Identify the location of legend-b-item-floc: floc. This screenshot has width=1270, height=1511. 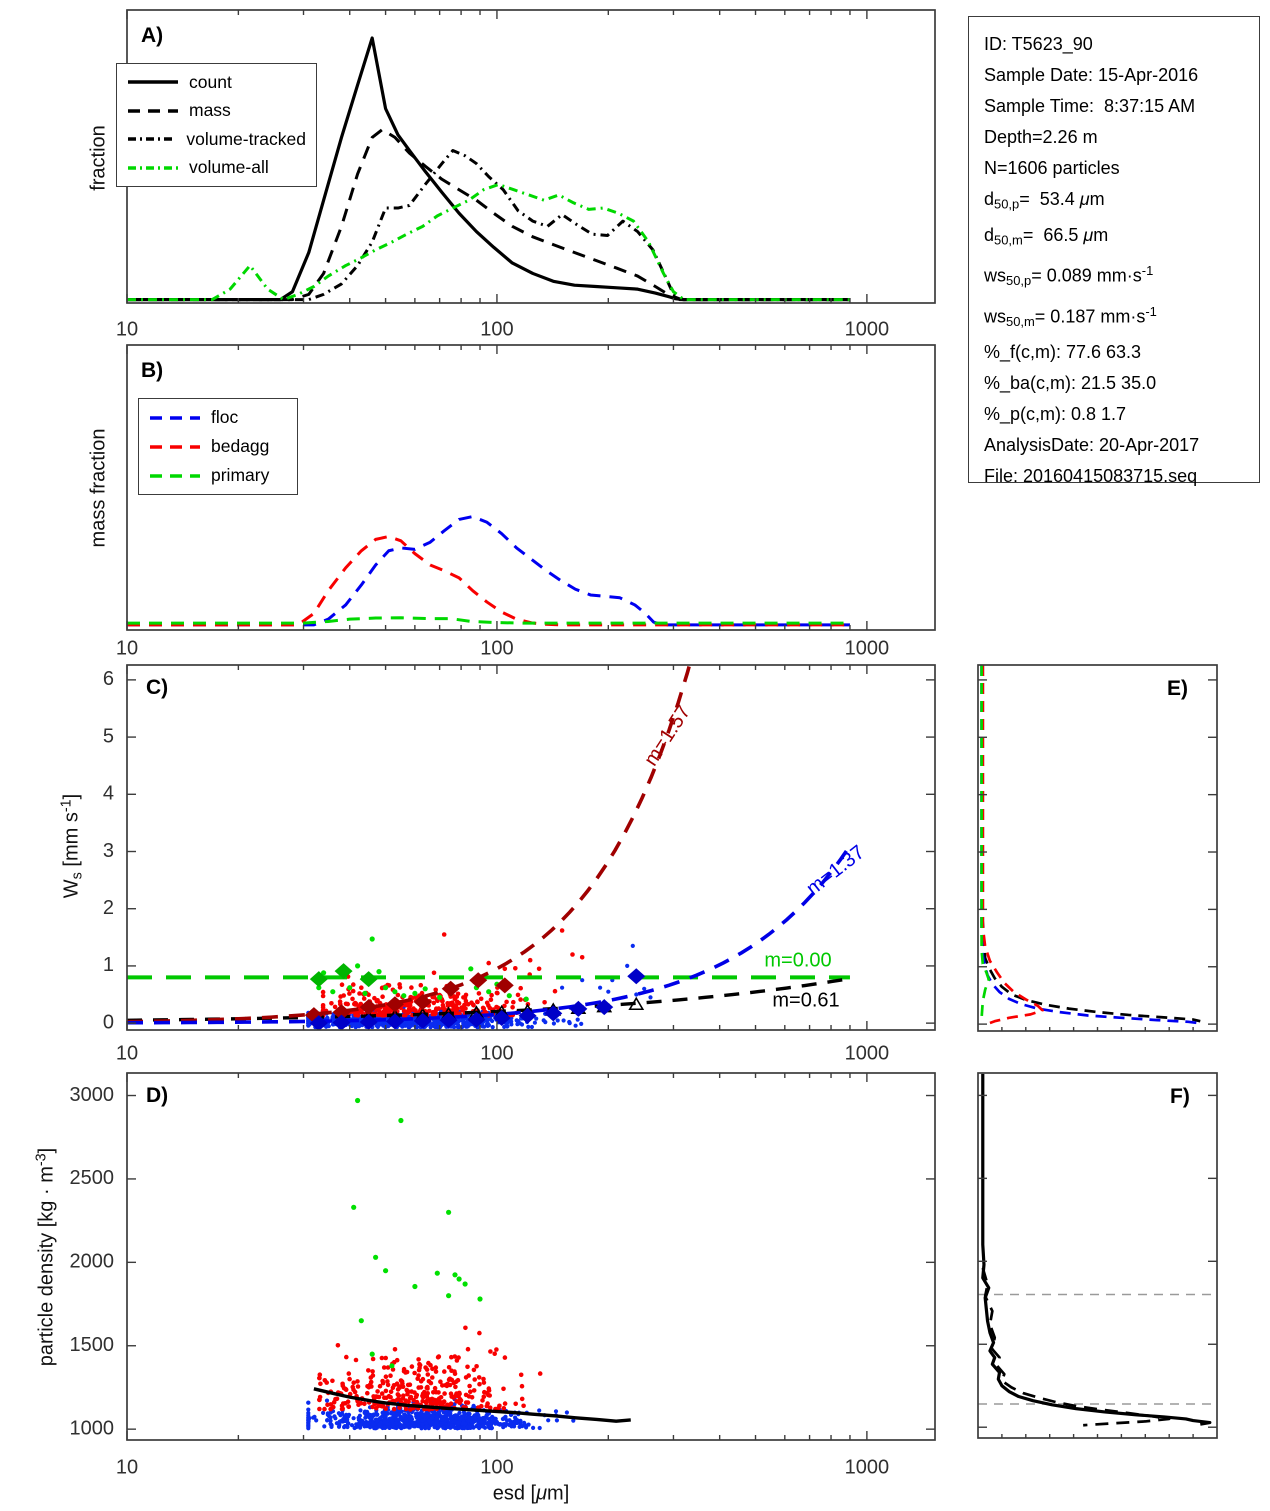
(218, 417).